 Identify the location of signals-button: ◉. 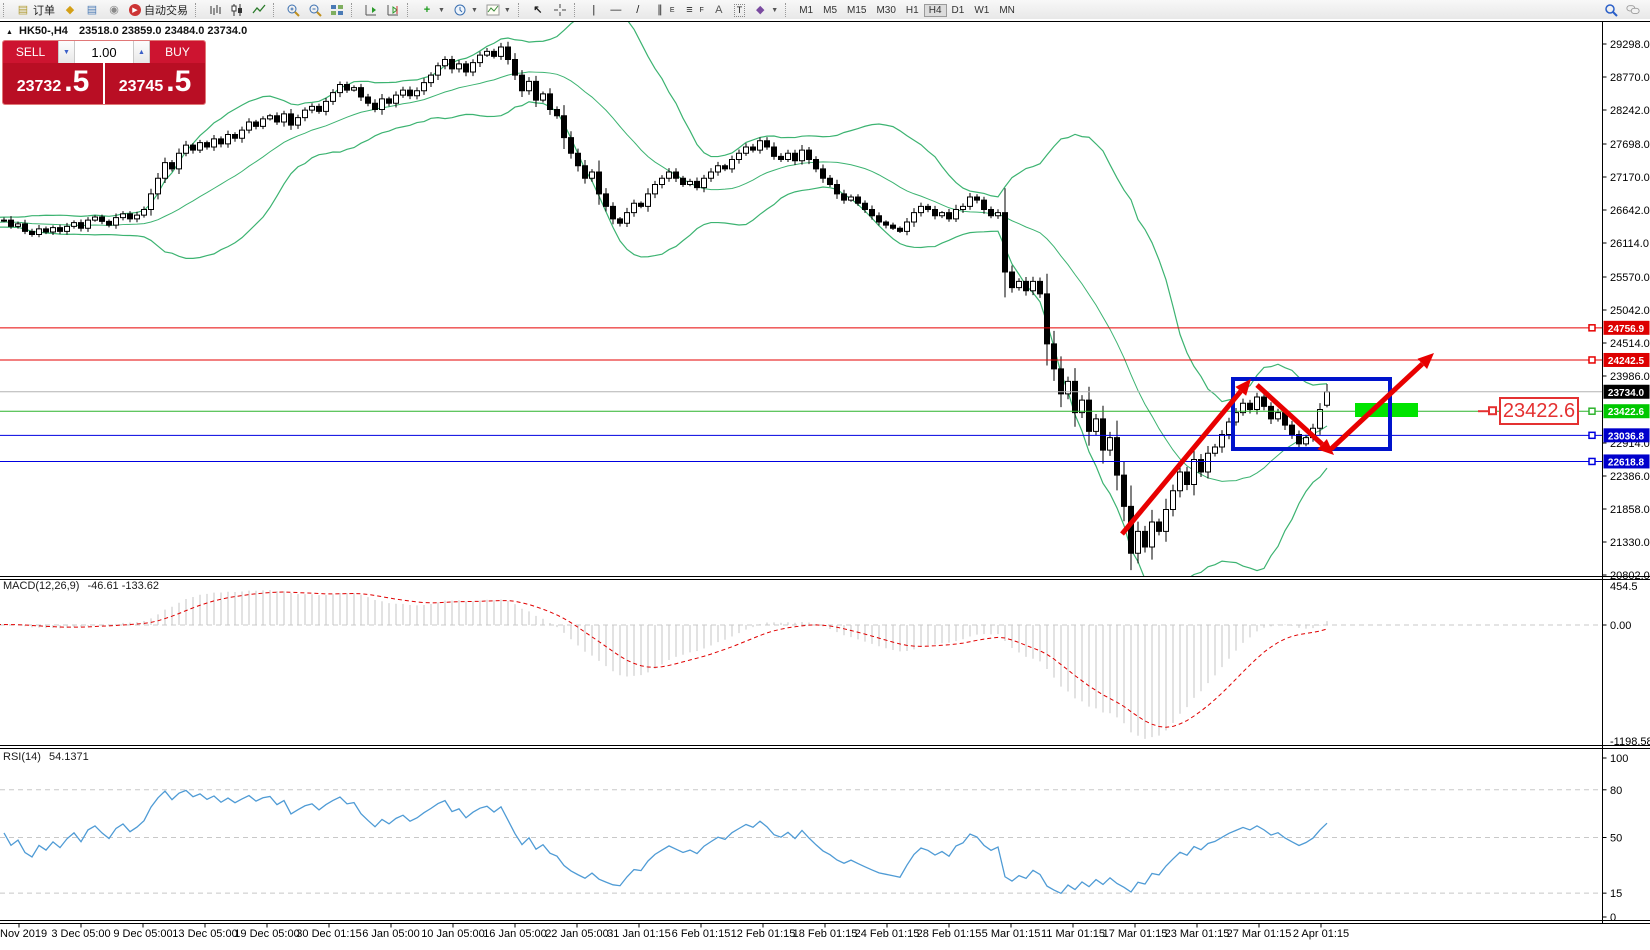
(114, 10).